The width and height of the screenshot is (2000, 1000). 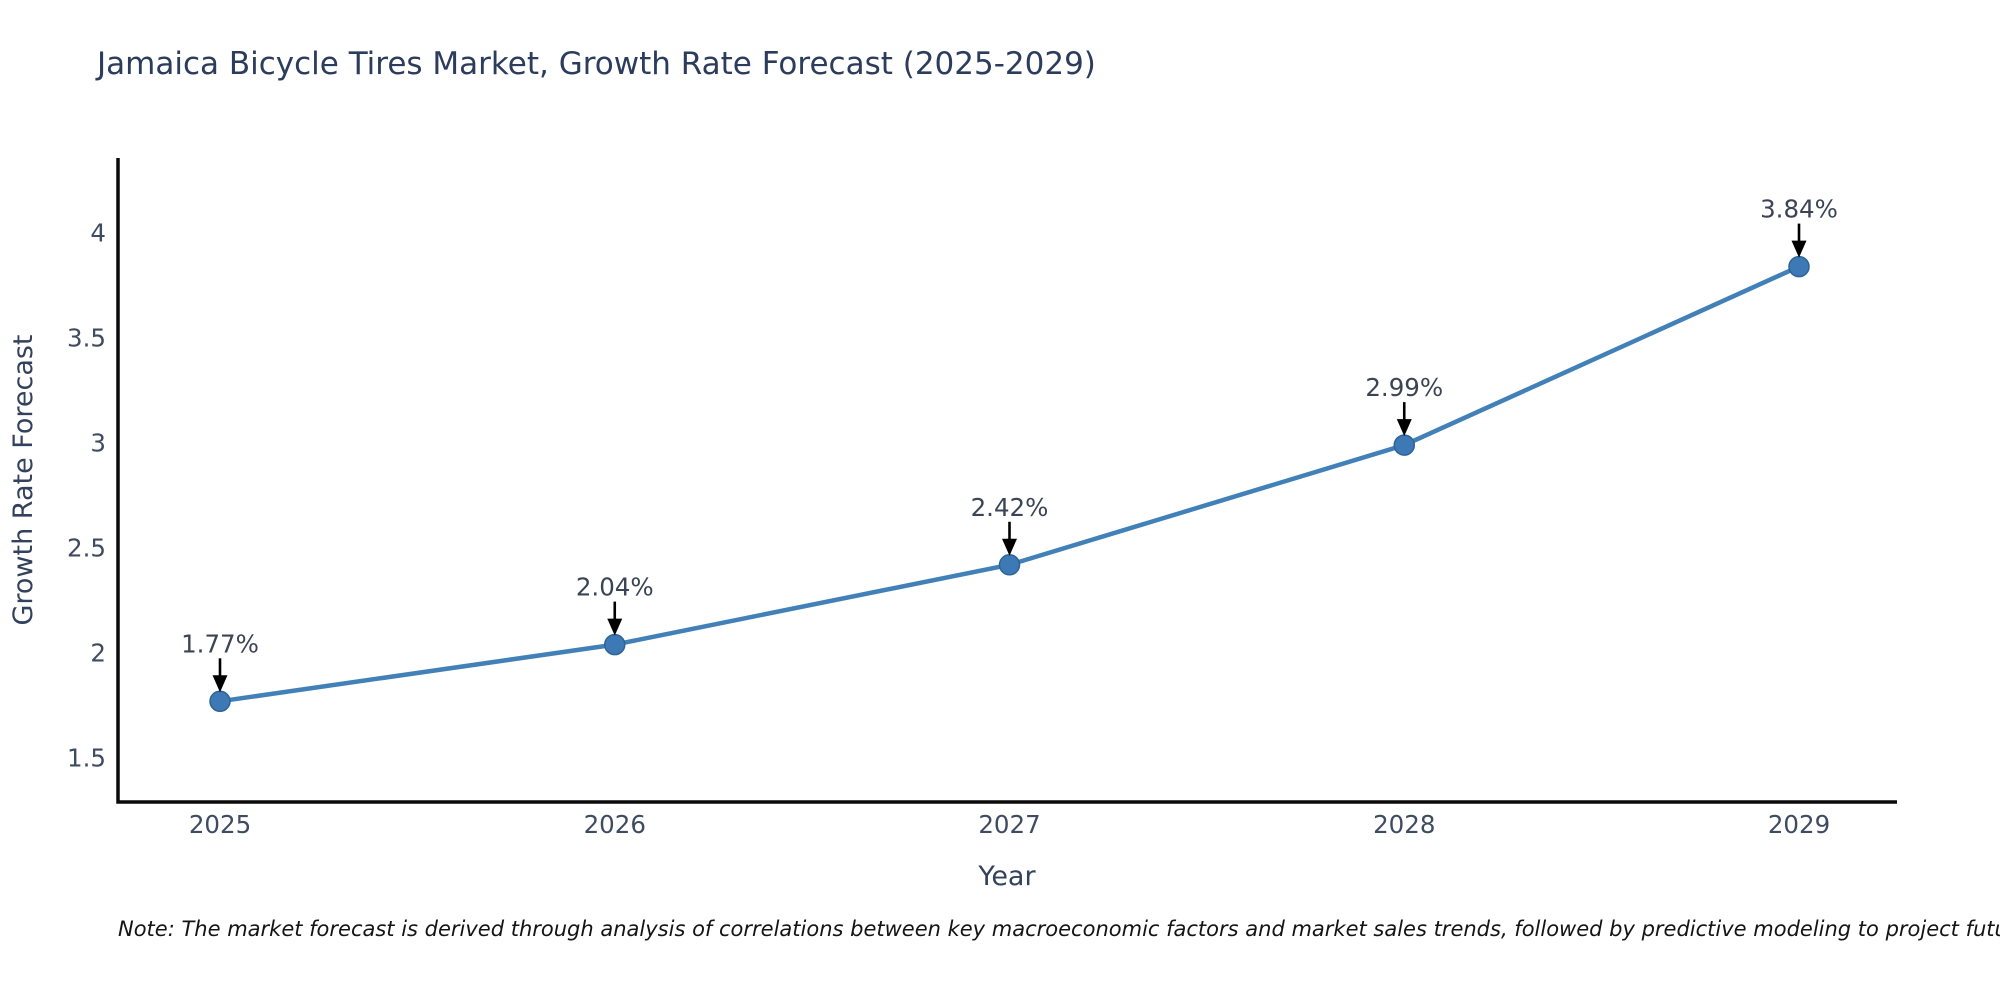 What do you see at coordinates (220, 824) in the screenshot?
I see `x-tick-label: 2025` at bounding box center [220, 824].